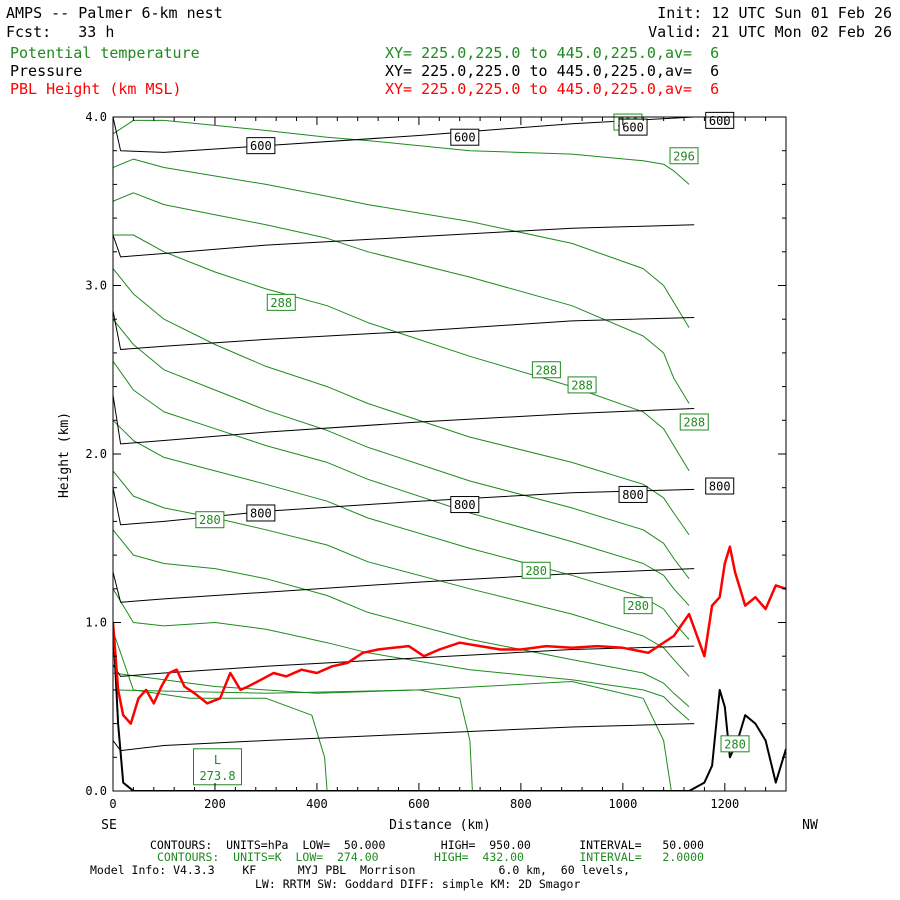  What do you see at coordinates (552, 71) in the screenshot?
I see `xsection-coords-pressure: XY= 225.0,225.0 to 445.0,225.0,av= 6` at bounding box center [552, 71].